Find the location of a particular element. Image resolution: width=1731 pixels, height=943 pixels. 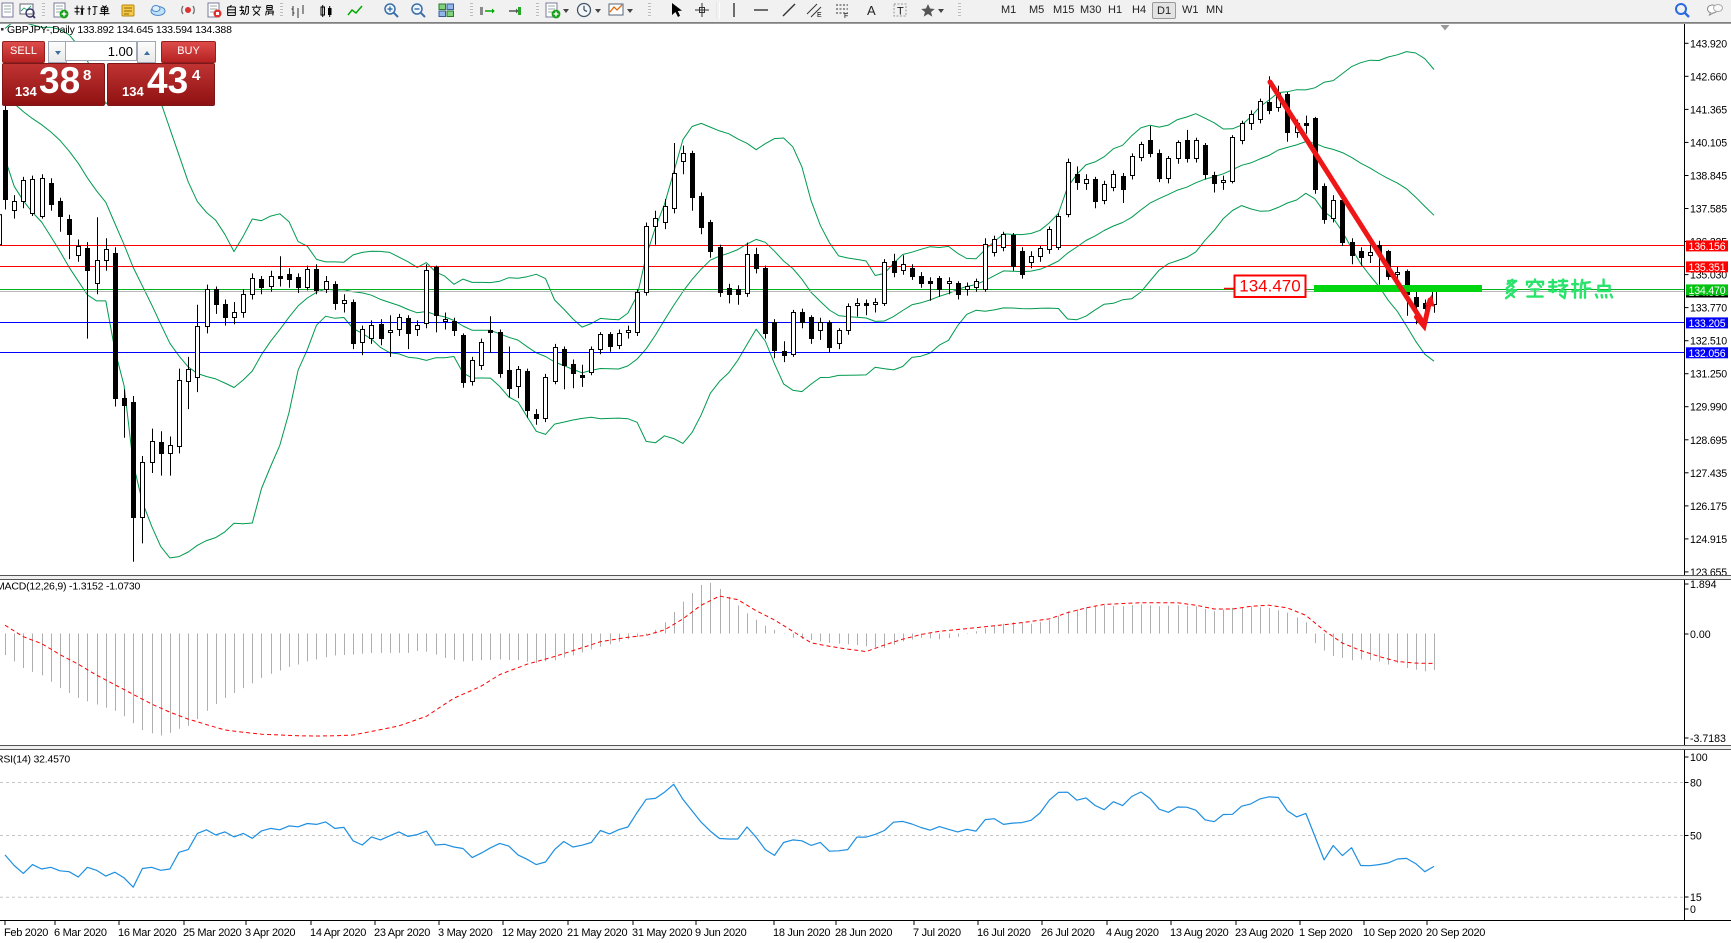

svg-text: 142.660 is located at coordinates (1708, 77).